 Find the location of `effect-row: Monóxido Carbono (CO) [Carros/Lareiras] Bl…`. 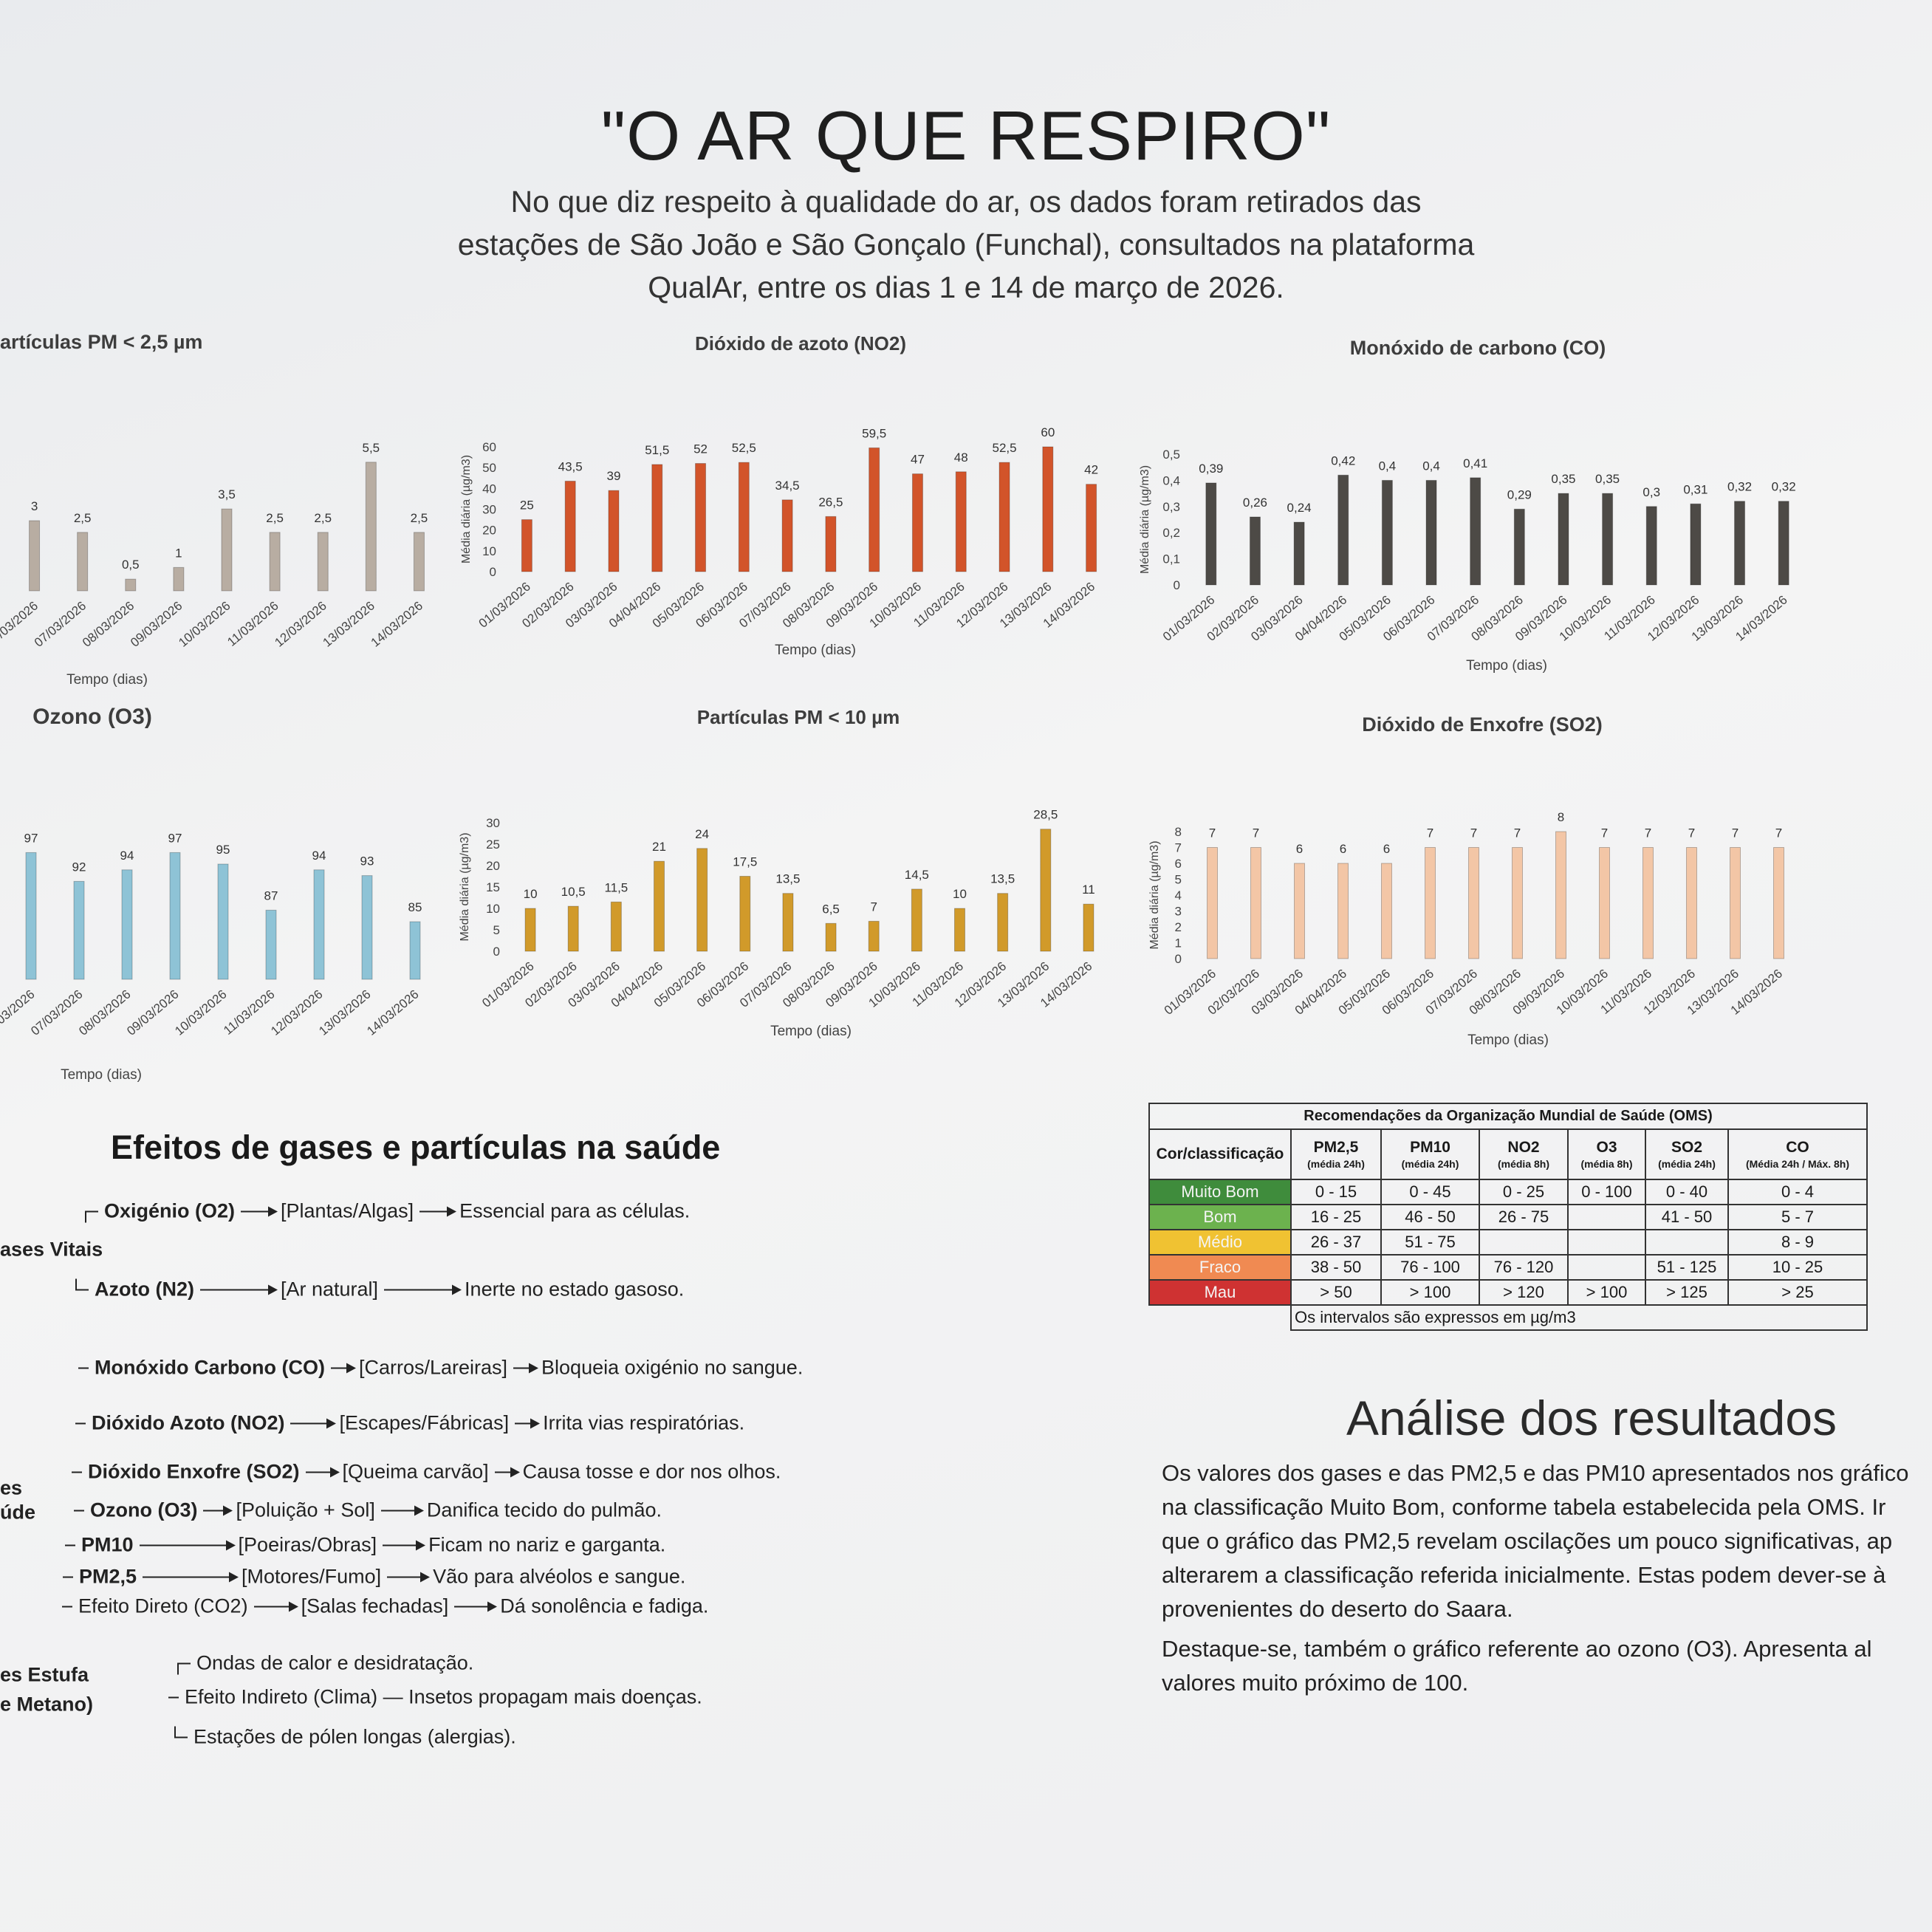

effect-row: Monóxido Carbono (CO) [Carros/Lareiras] Bl… is located at coordinates (440, 1368).